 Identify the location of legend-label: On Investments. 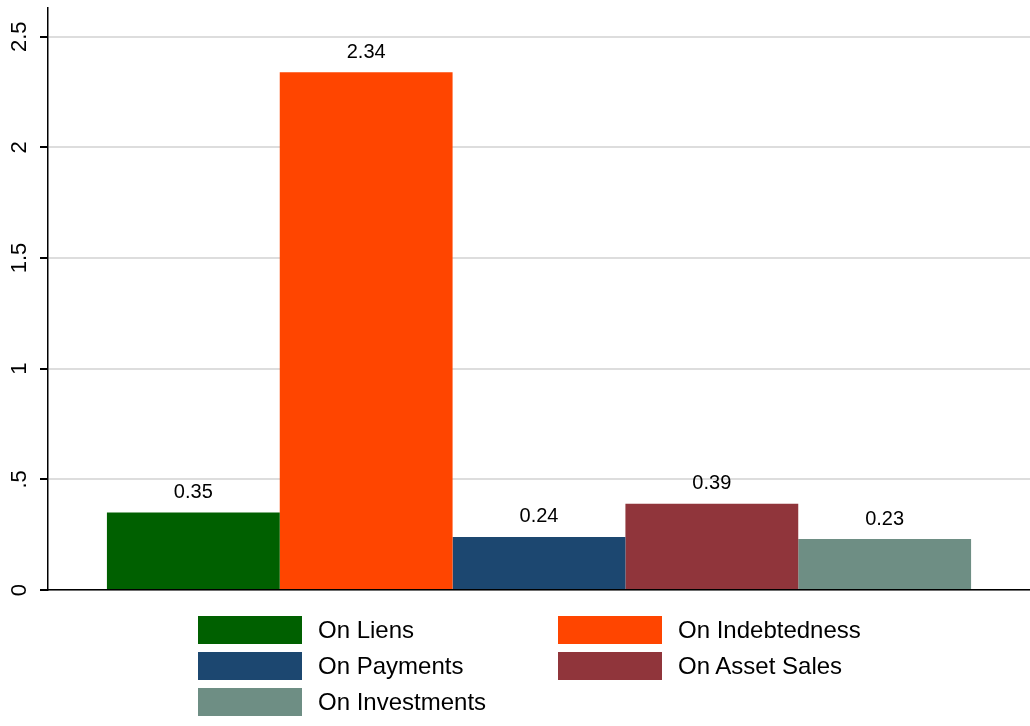
(402, 702).